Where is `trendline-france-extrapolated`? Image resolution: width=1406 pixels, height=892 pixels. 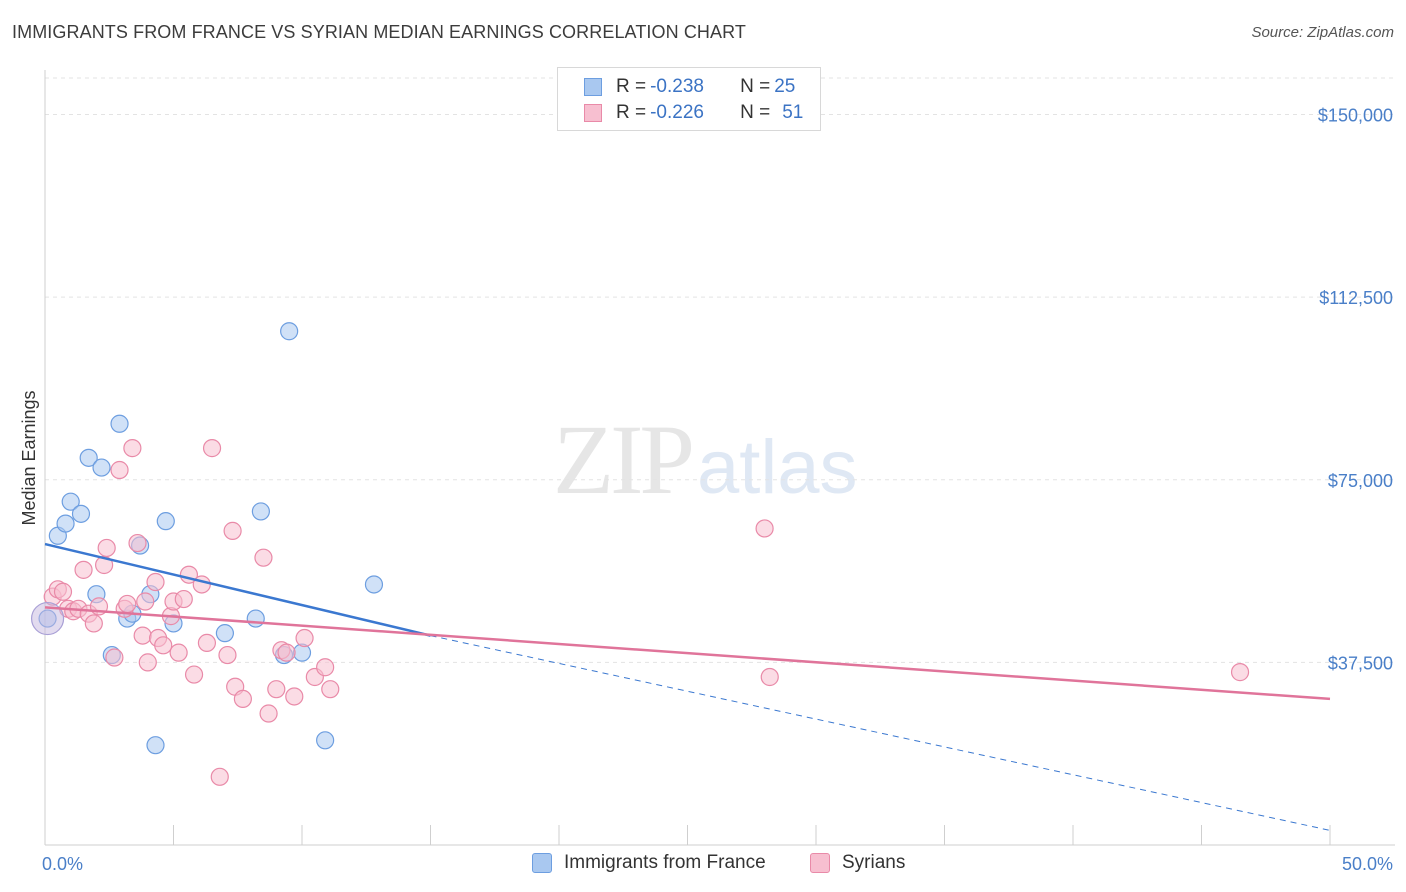
trendline-france-extrapolated is located at coordinates (880, 733).